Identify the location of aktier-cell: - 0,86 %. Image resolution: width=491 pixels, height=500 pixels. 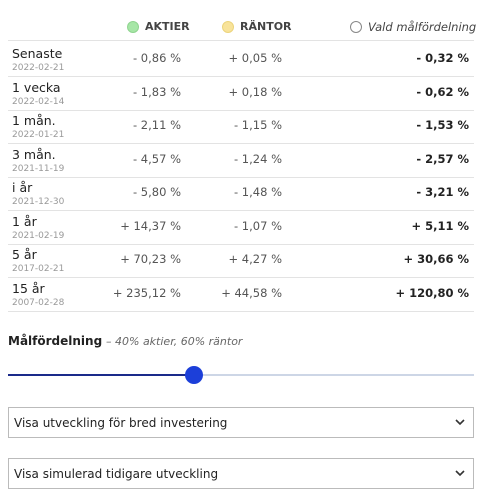
(157, 58).